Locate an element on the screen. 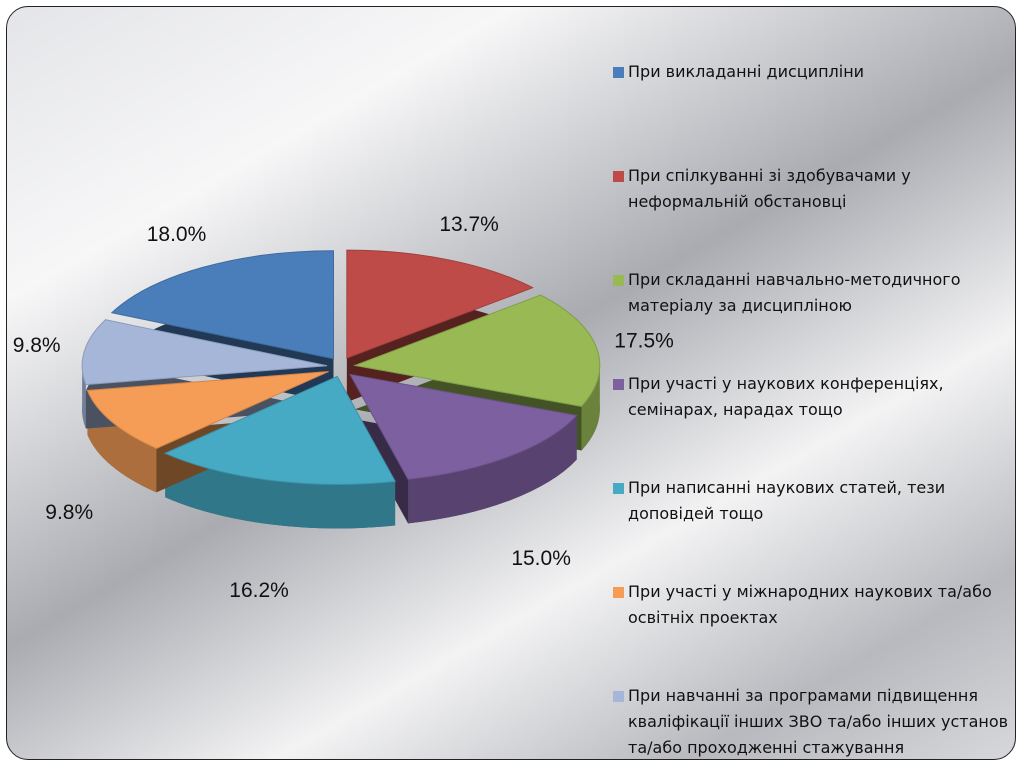 The width and height of the screenshot is (1022, 765). data-label: 13.7% is located at coordinates (469, 224).